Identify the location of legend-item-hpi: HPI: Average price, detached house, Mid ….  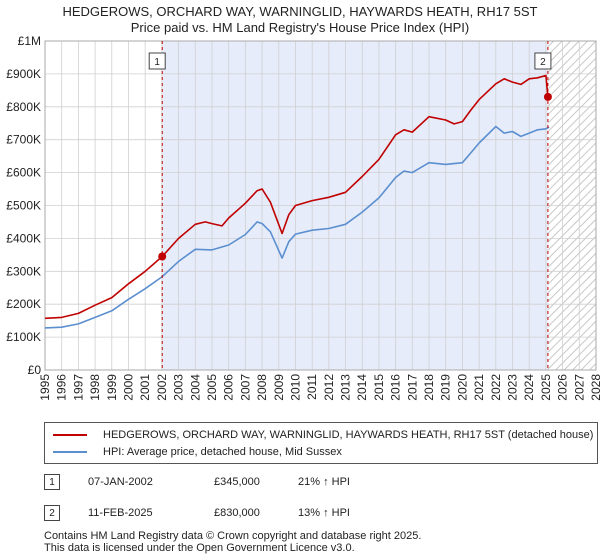
(197, 452).